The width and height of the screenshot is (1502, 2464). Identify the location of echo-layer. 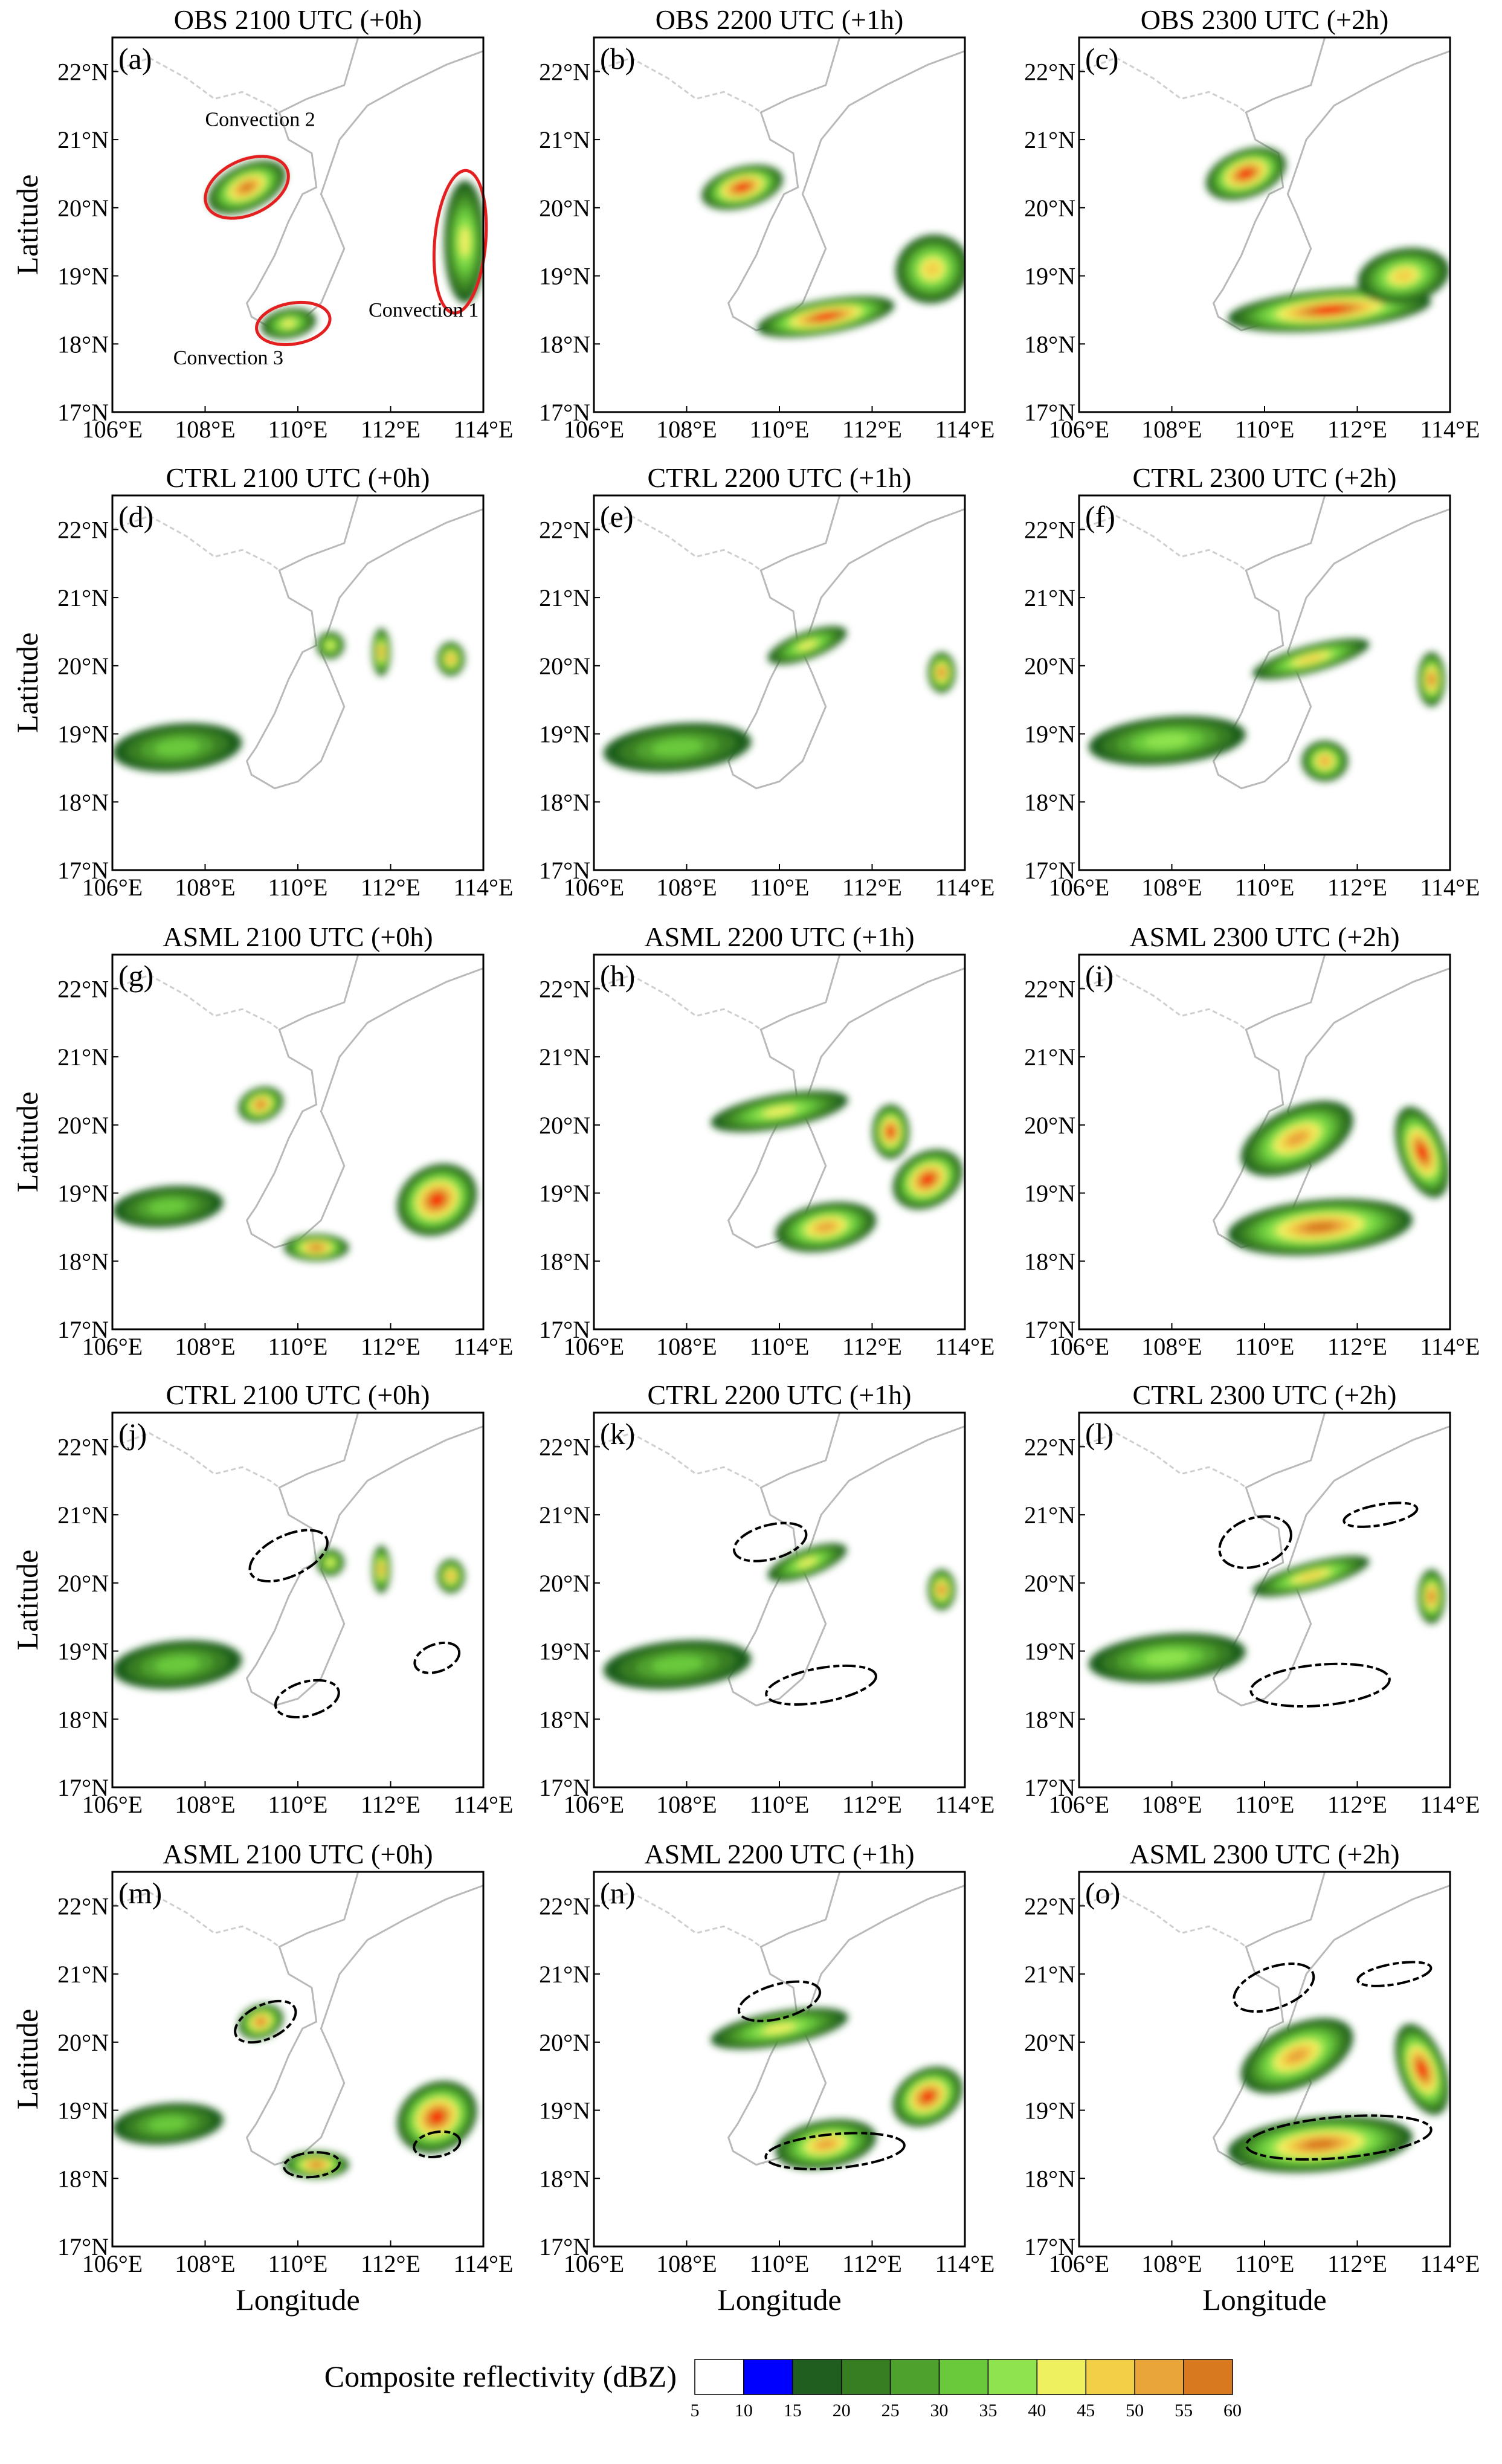
(289, 1617).